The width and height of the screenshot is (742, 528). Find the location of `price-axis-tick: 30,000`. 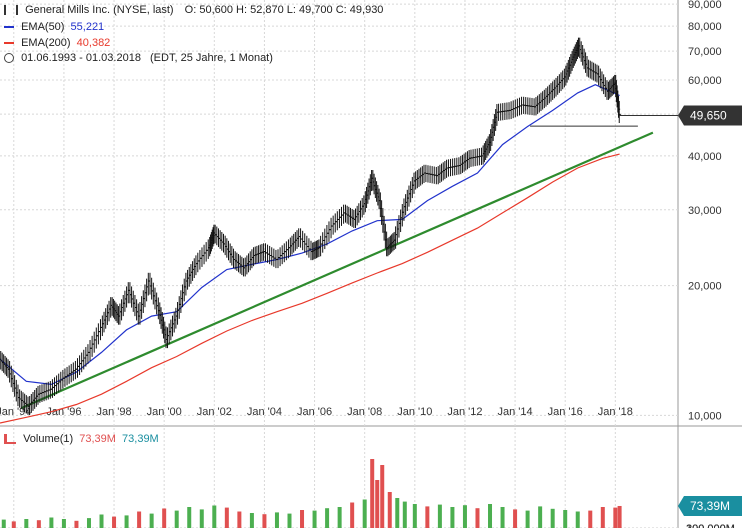

price-axis-tick: 30,000 is located at coordinates (705, 211).